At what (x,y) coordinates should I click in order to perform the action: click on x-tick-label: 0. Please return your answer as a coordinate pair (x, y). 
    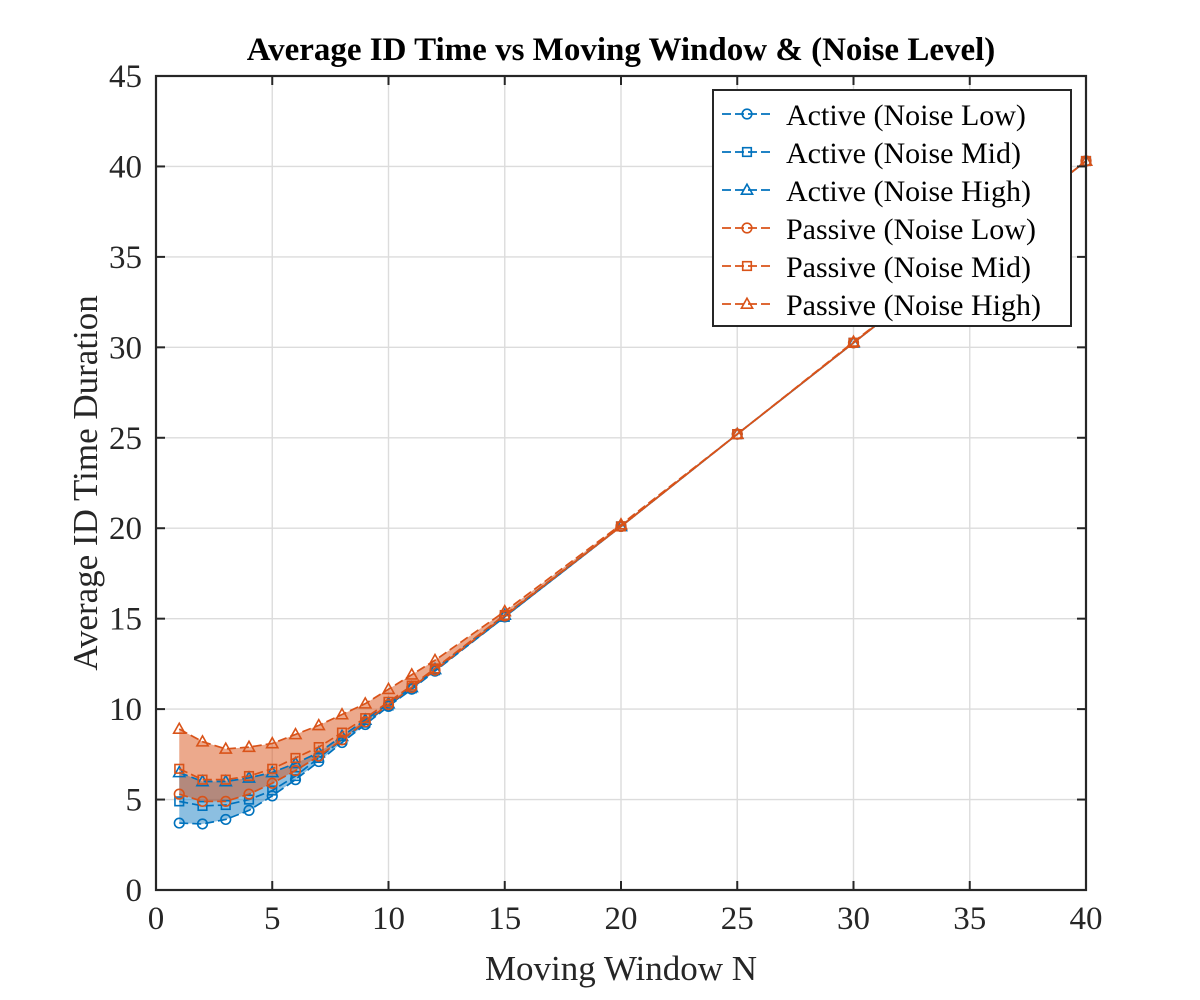
    Looking at the image, I should click on (156, 919).